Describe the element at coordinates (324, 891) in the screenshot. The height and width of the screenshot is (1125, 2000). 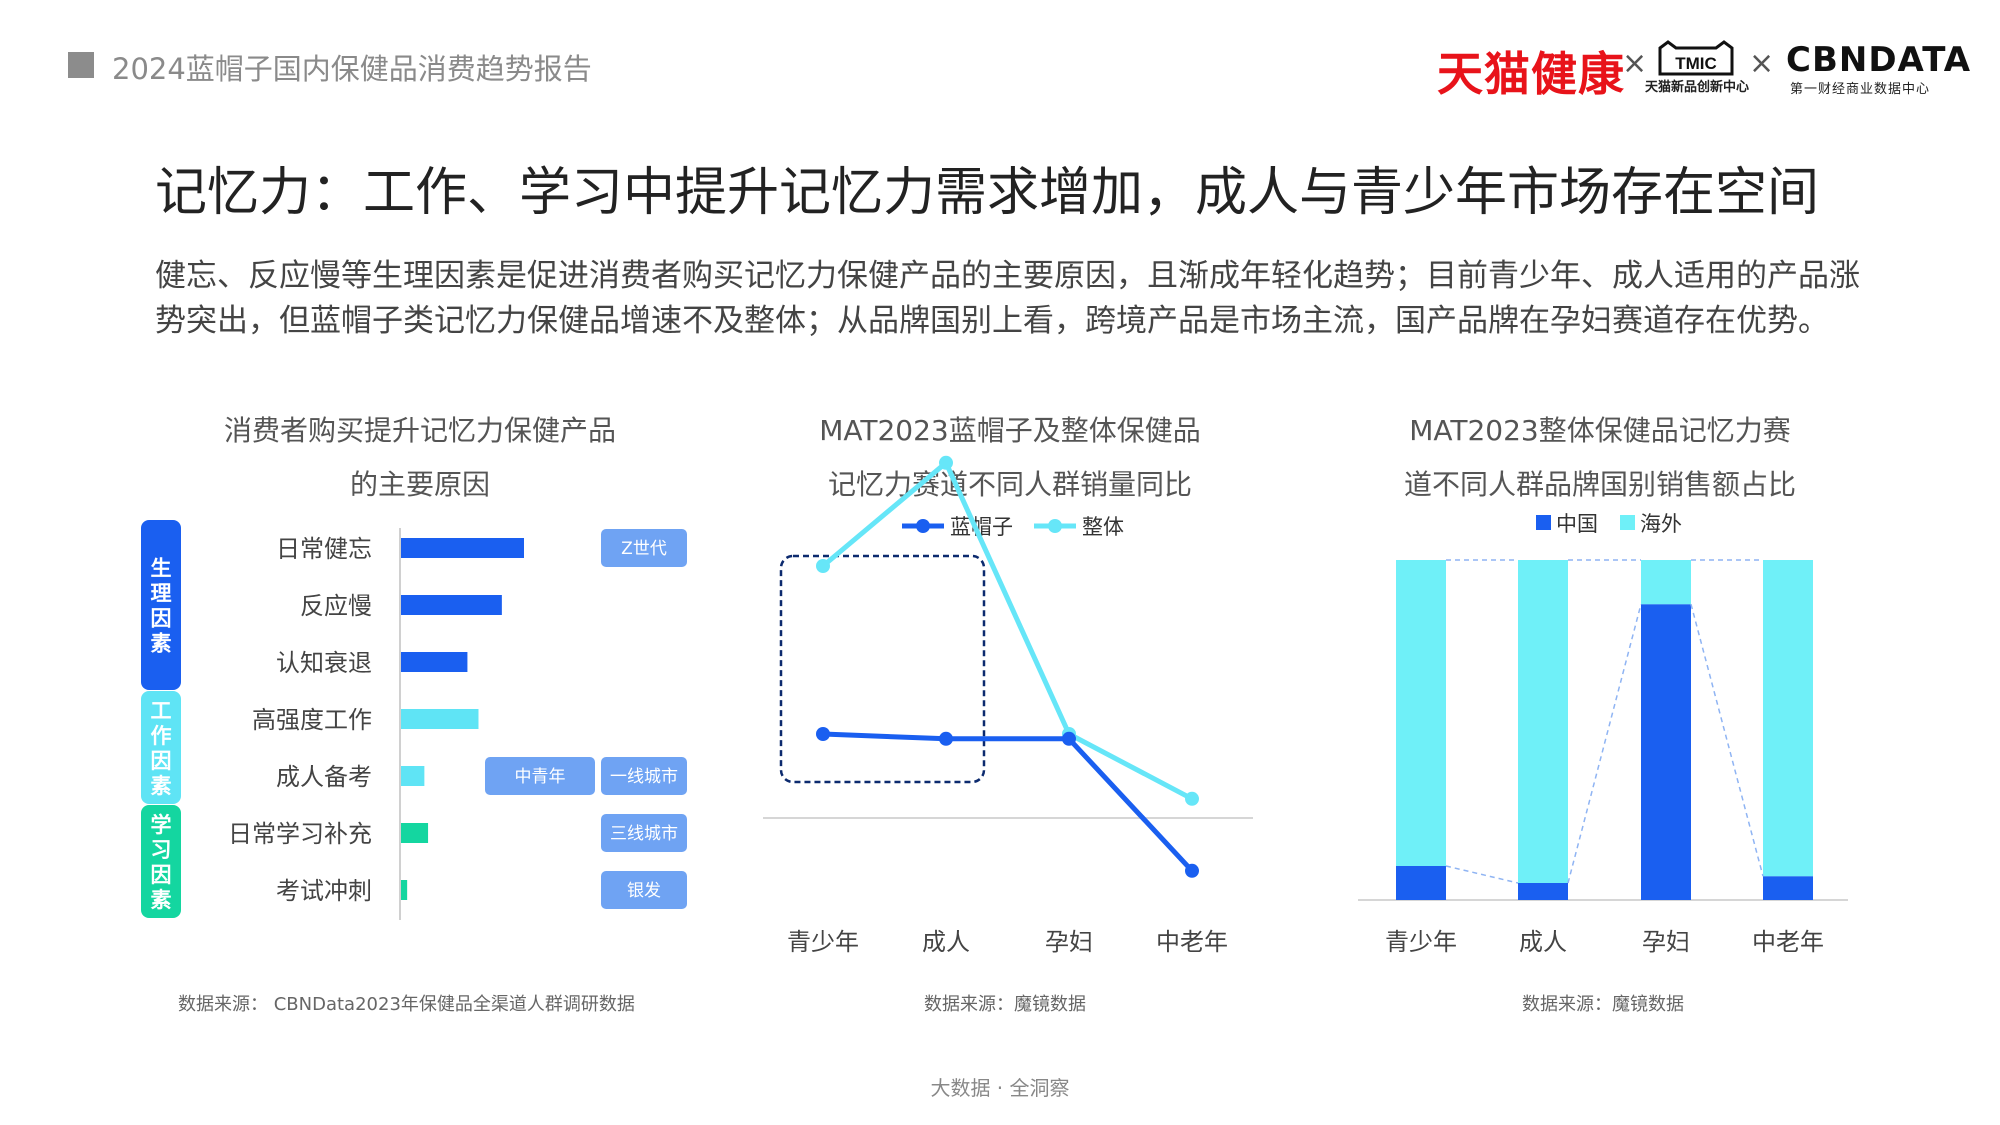
I see `chart1-category-label: 考试冲刺` at that location.